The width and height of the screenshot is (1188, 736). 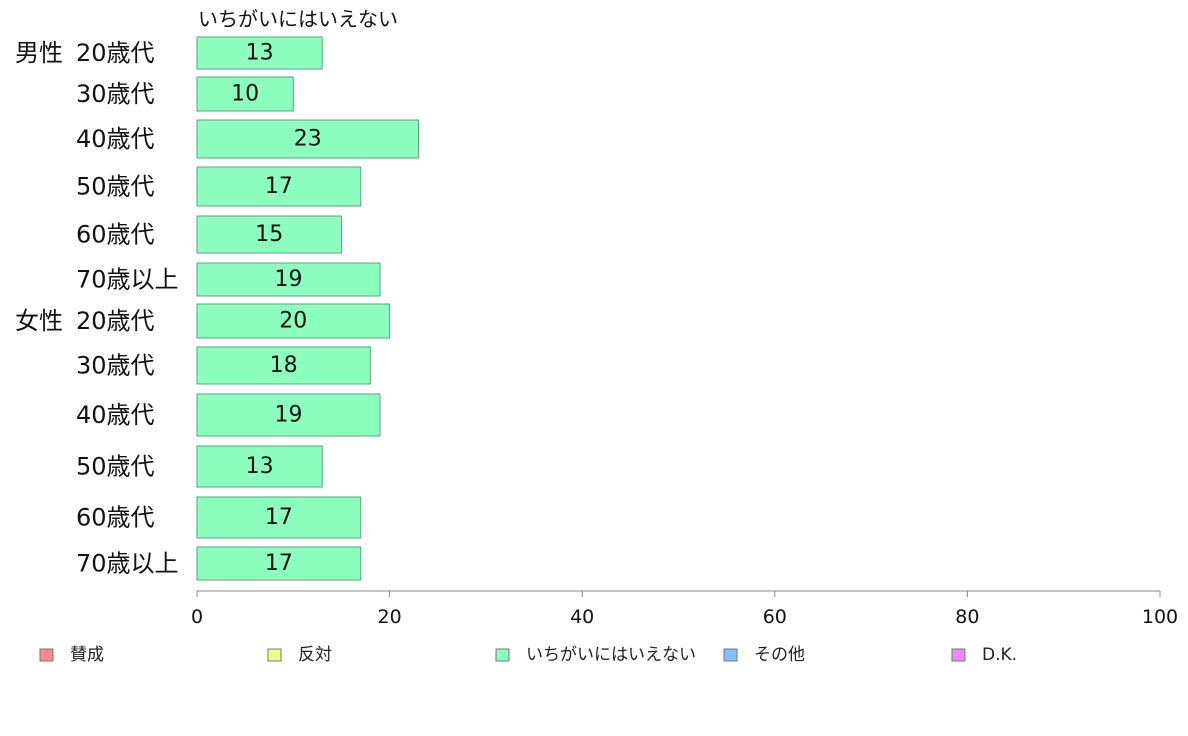 I want to click on bar-value-label: 10, so click(x=245, y=94).